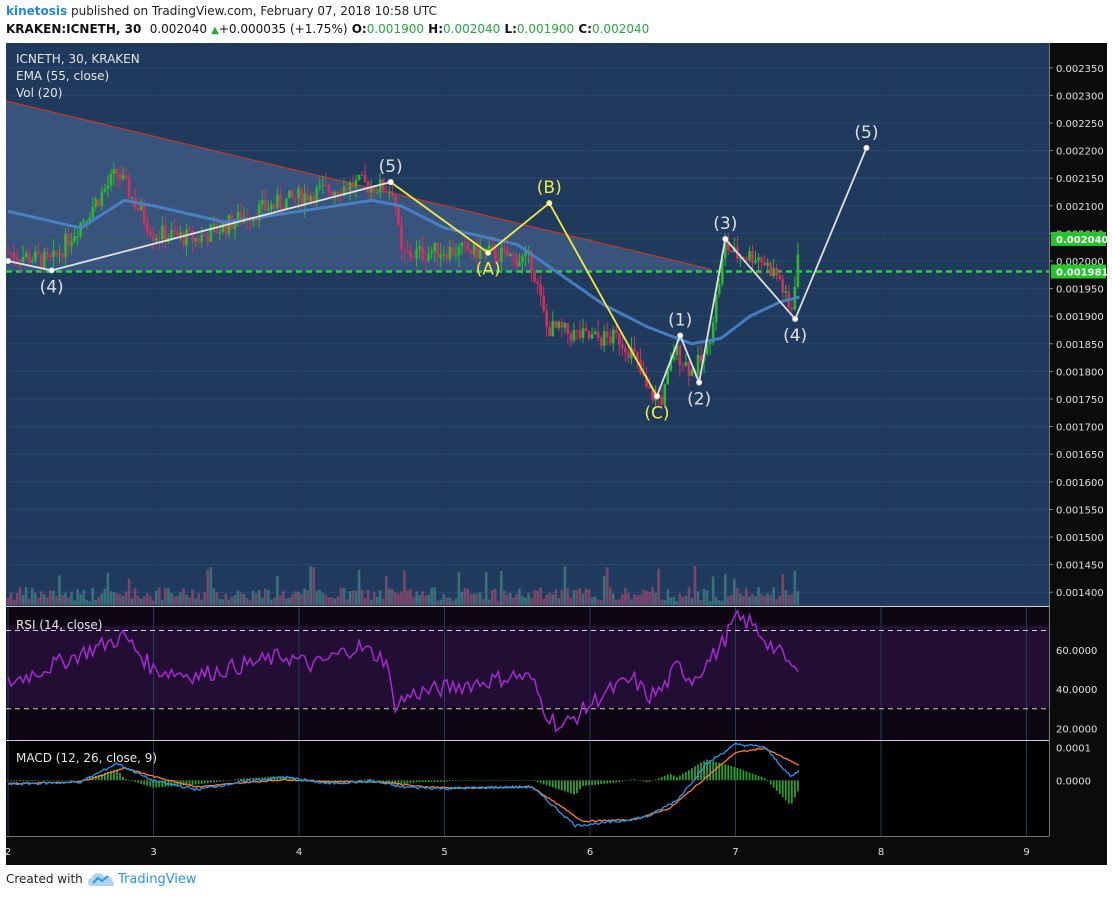 This screenshot has width=1112, height=897. Describe the element at coordinates (1078, 271) in the screenshot. I see `price-tag-bg` at that location.